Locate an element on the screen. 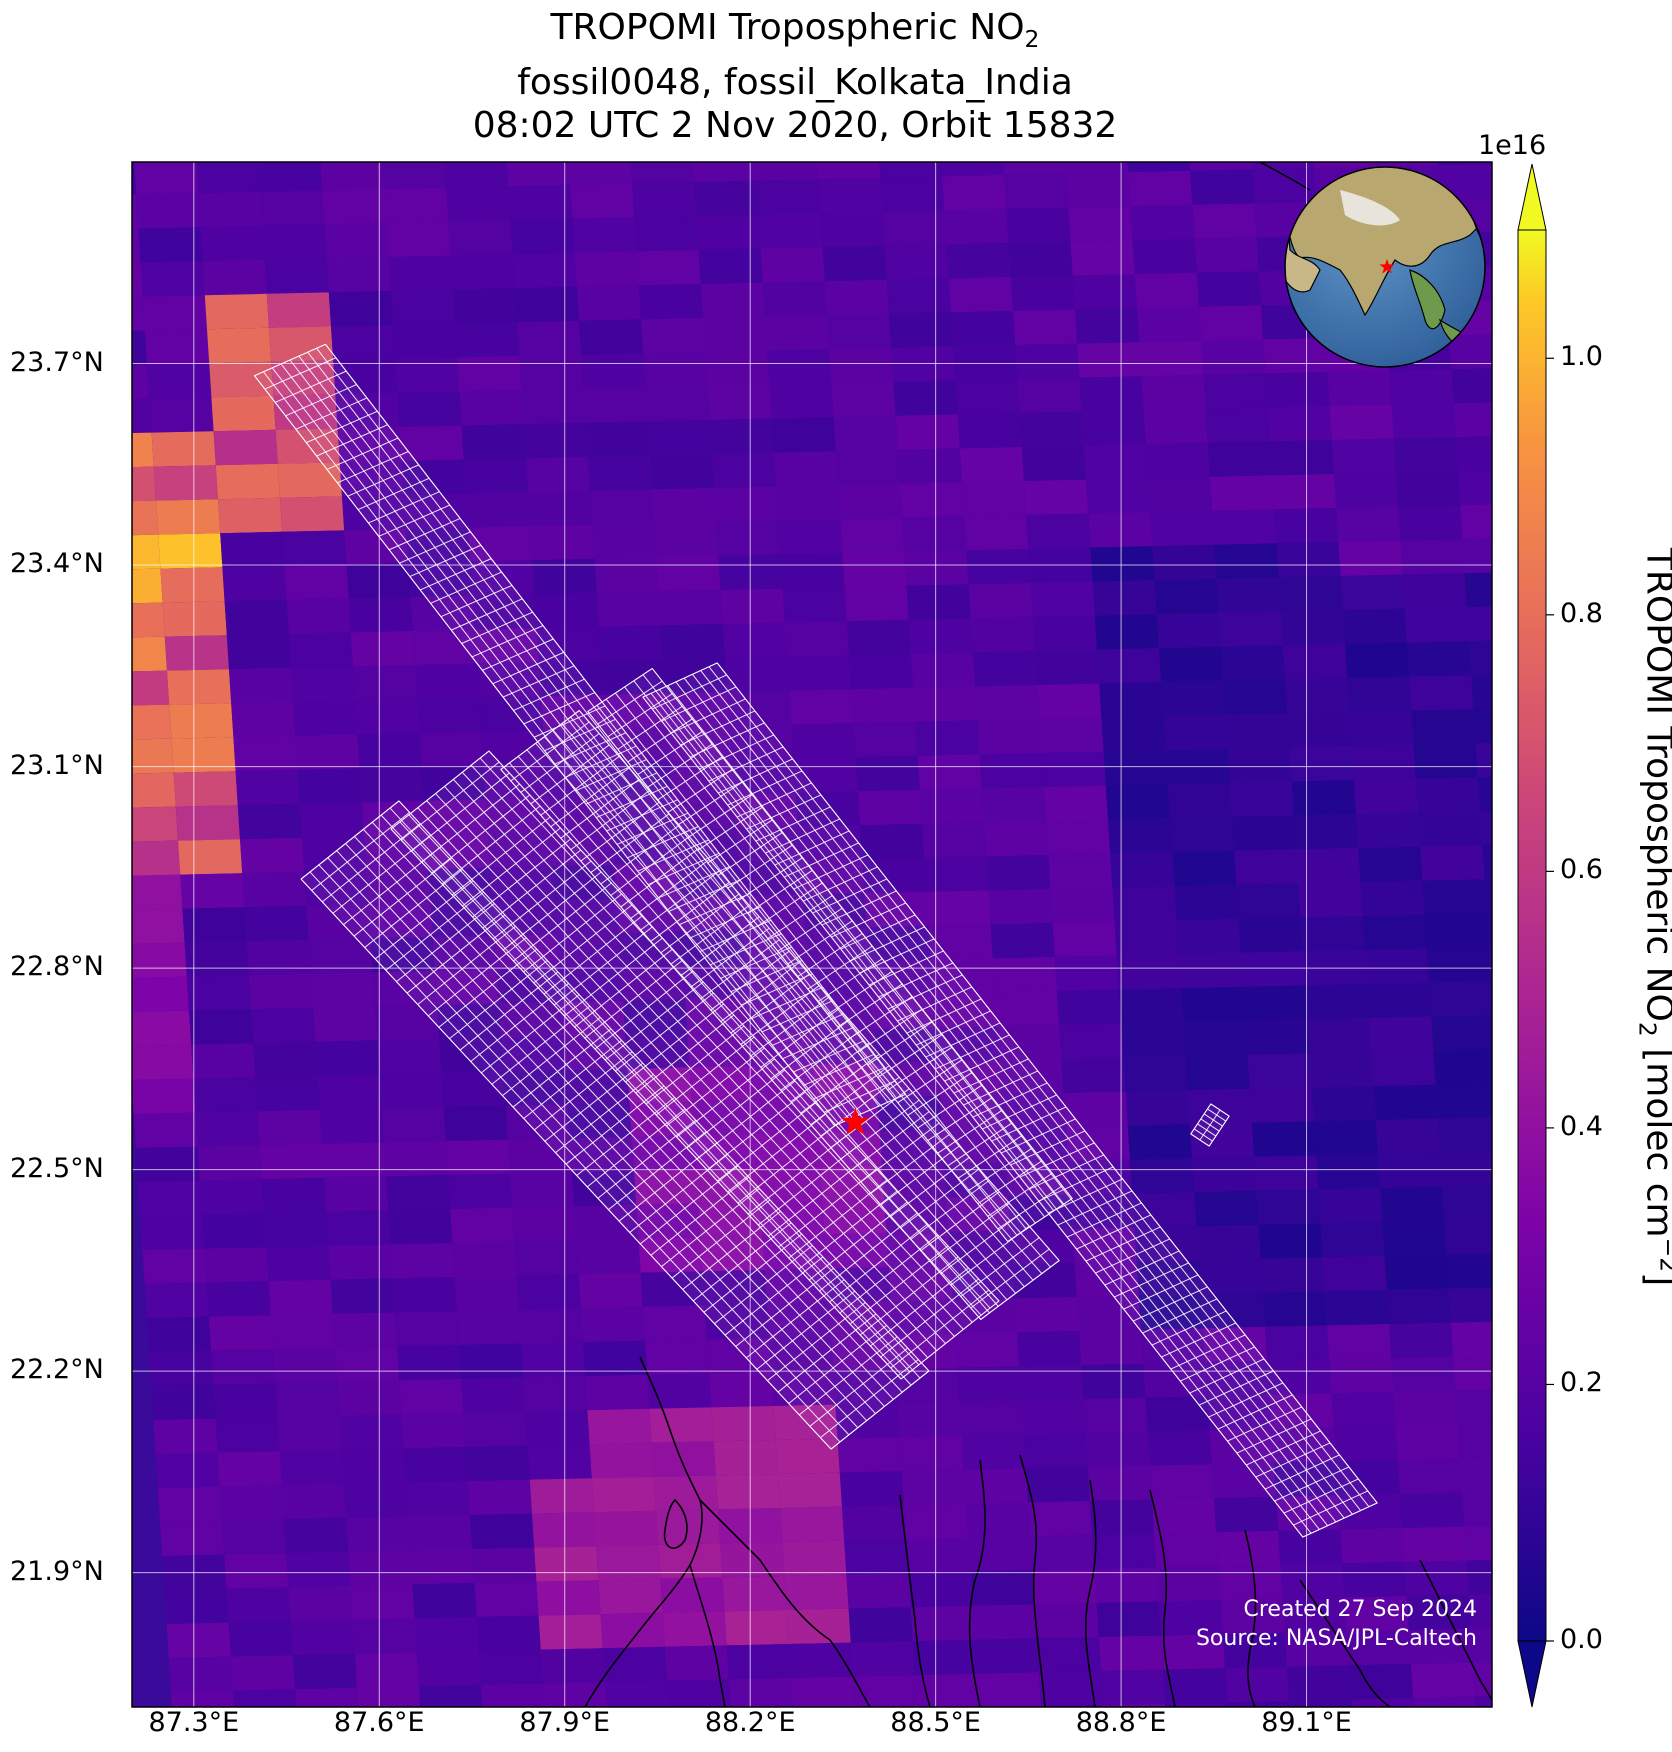  lon-tick-label: 87.6°E is located at coordinates (379, 1722).